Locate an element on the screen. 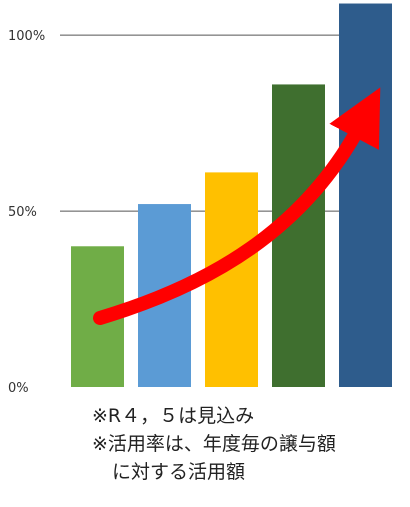  note-estimate: ※R４，５は見込み is located at coordinates (173, 416).